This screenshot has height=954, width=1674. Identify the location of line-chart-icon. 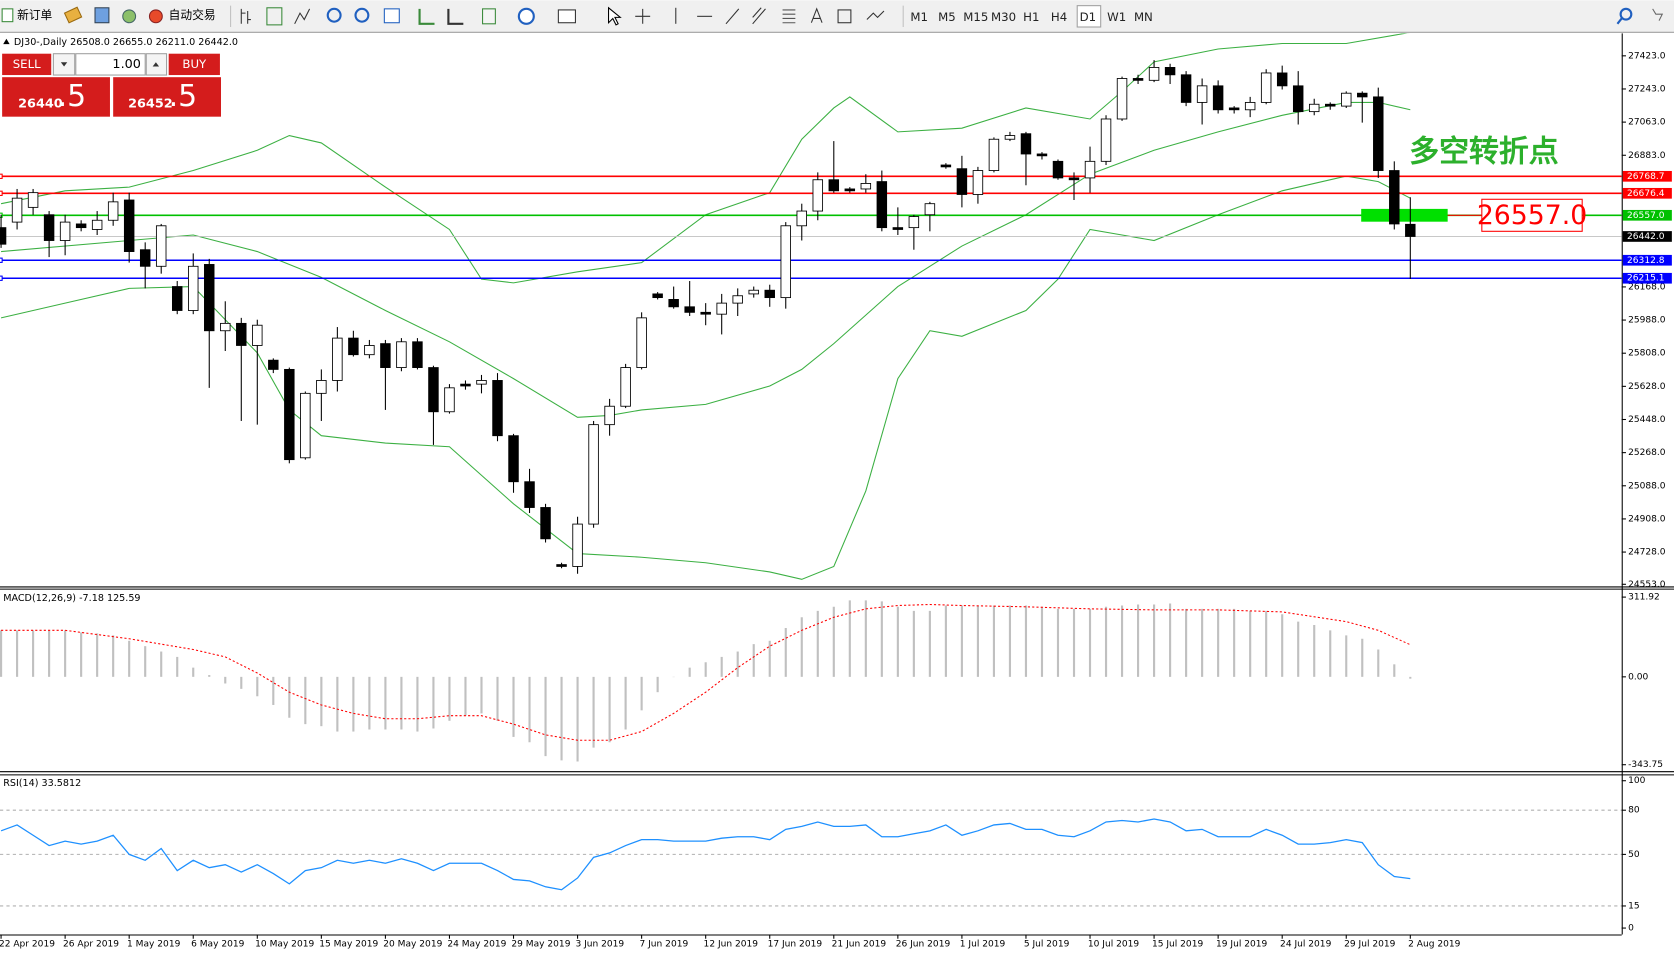
(302, 16).